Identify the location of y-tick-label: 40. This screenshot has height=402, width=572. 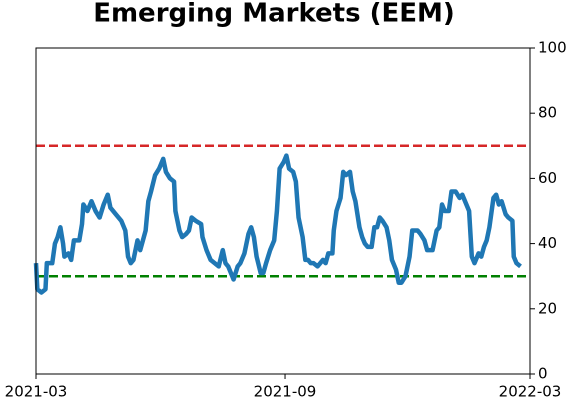
(547, 243).